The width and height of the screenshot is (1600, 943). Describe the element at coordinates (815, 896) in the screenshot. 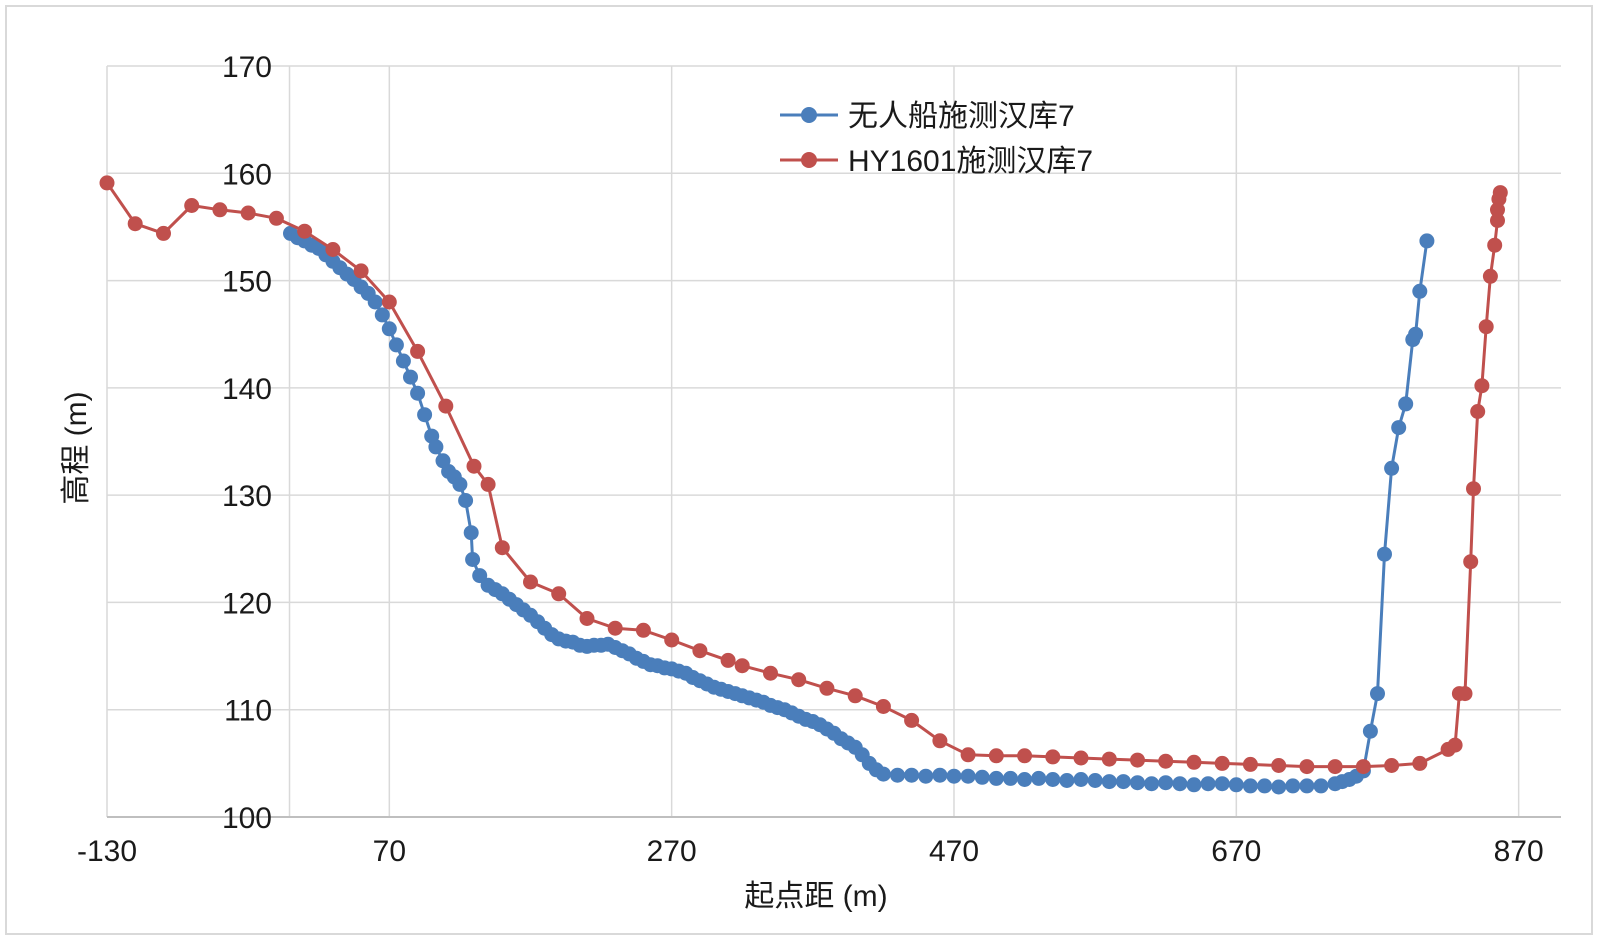

I see `x-axis-title: 起点距 (m)` at that location.